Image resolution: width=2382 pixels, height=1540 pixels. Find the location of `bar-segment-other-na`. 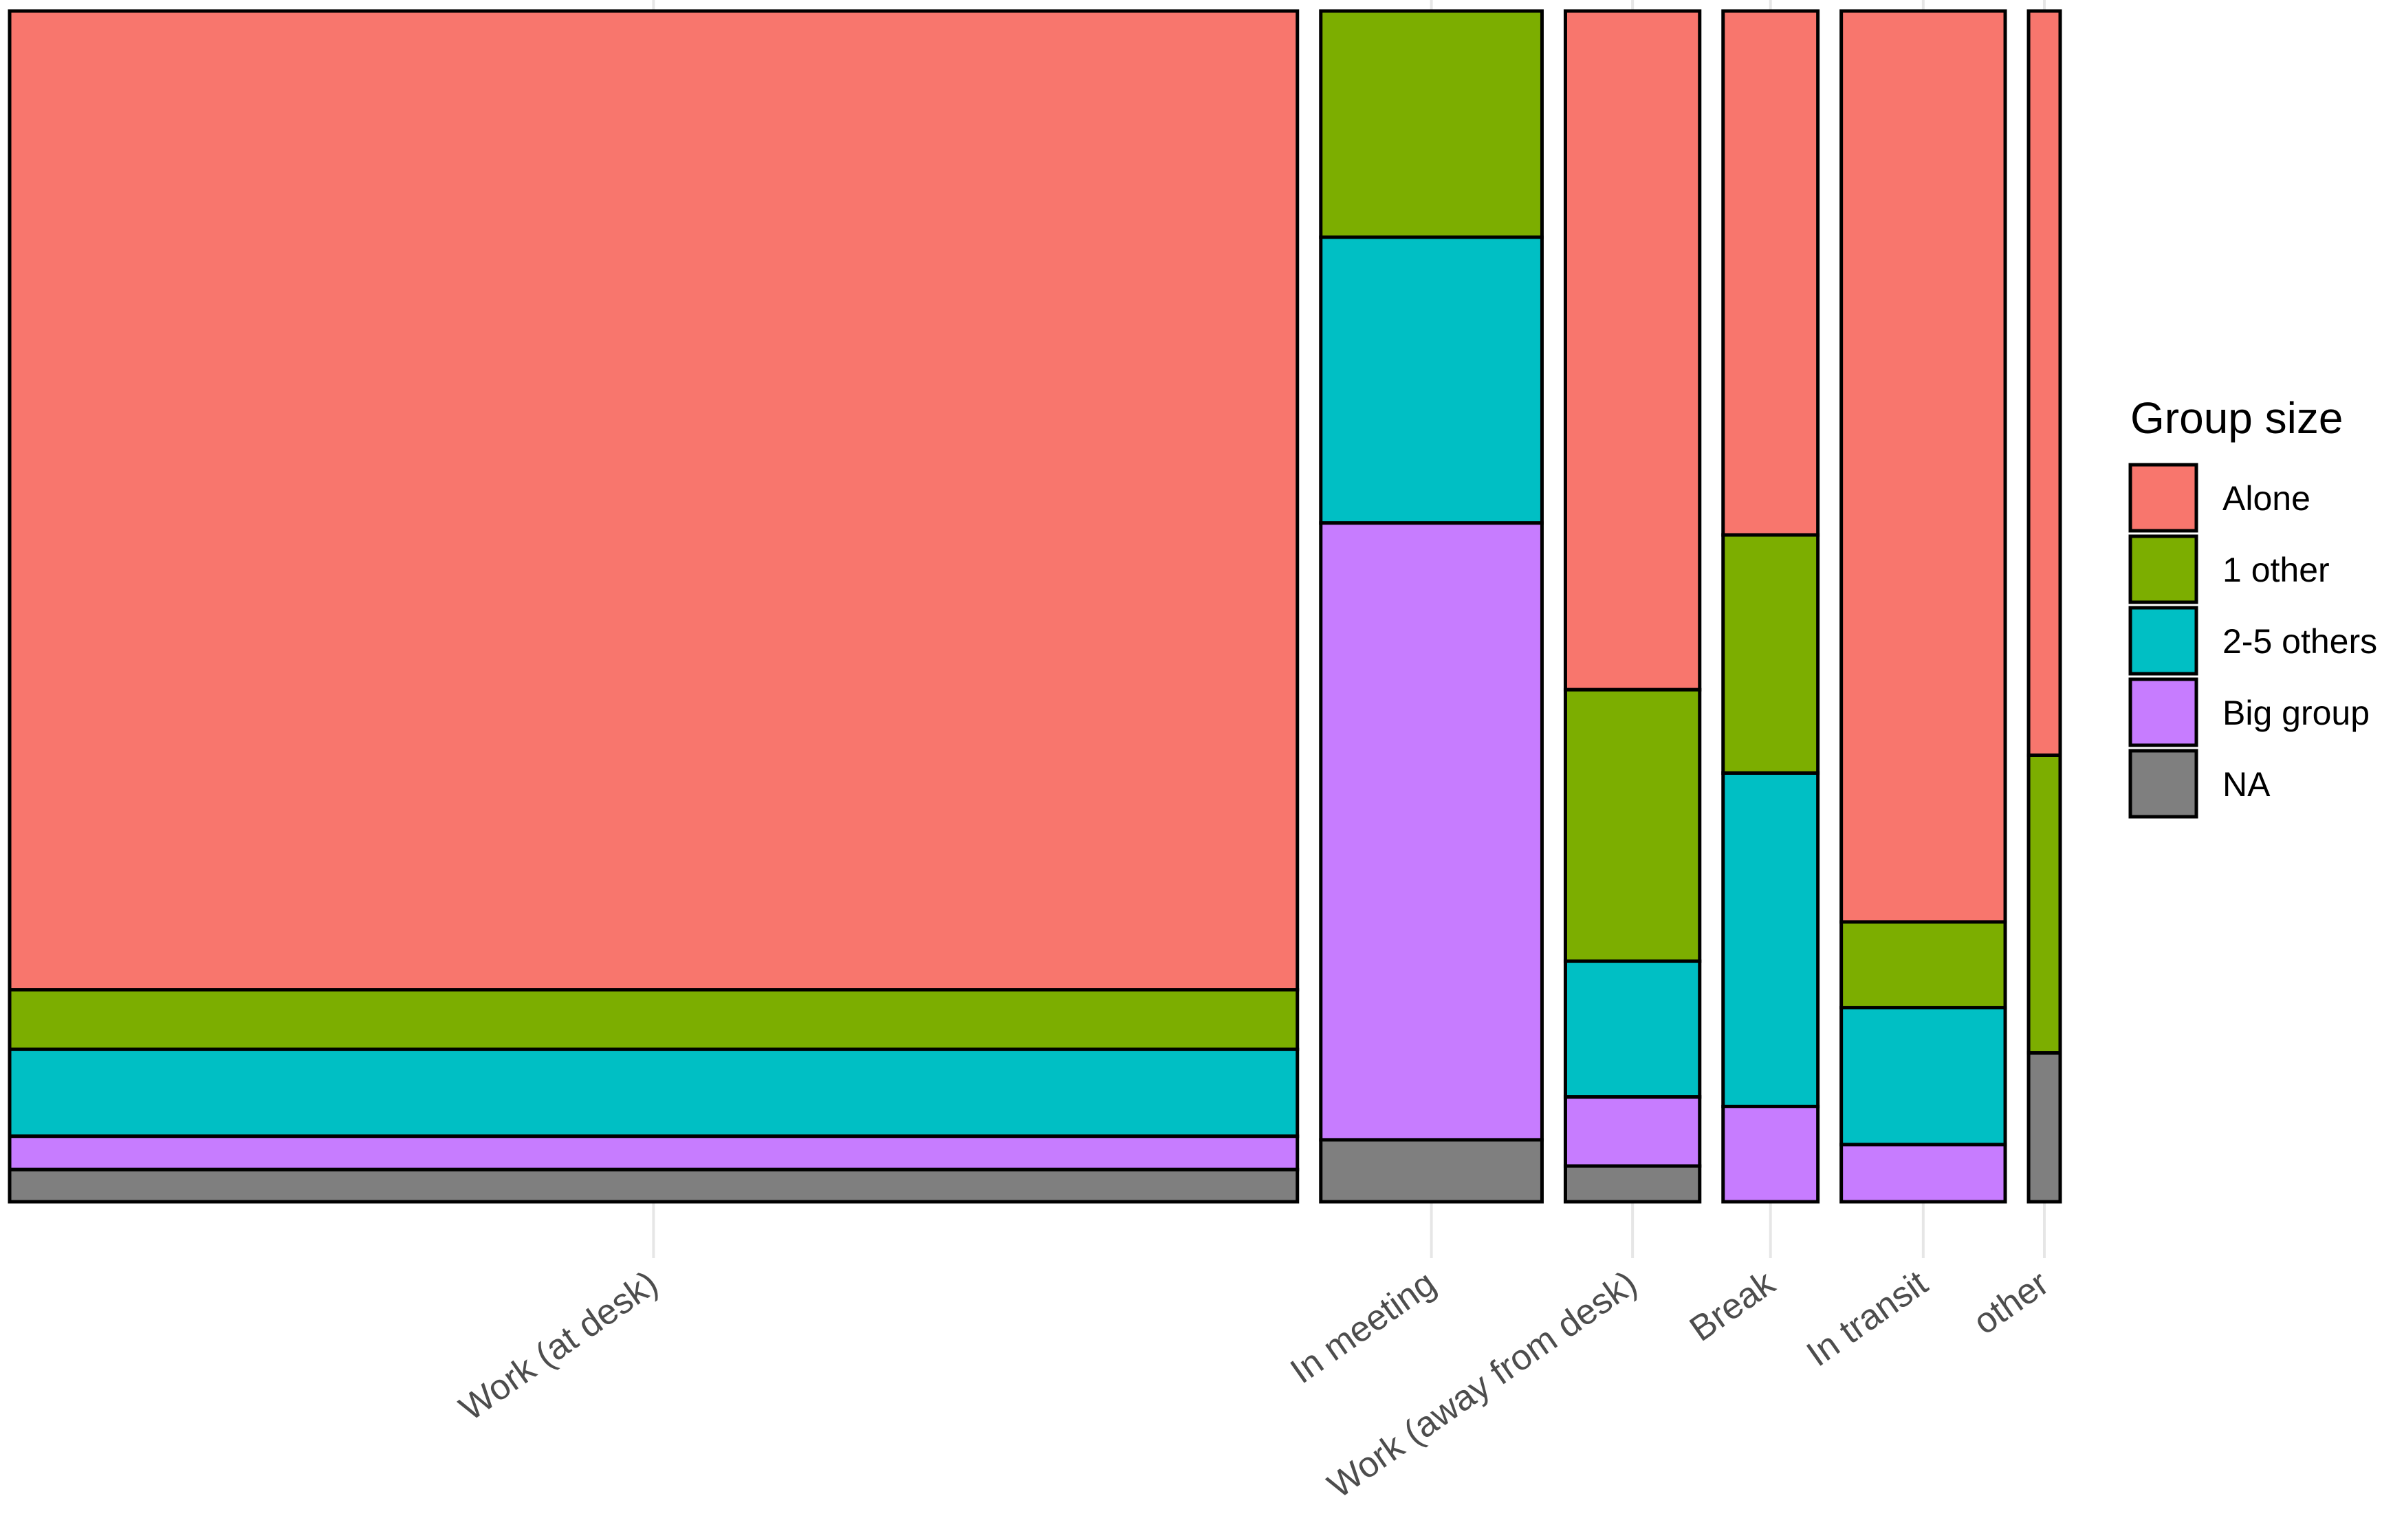

bar-segment-other-na is located at coordinates (2044, 1127).